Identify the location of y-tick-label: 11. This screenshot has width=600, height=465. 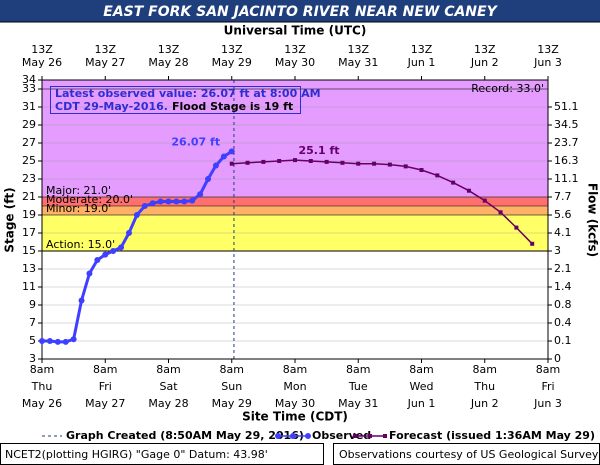
(29, 286).